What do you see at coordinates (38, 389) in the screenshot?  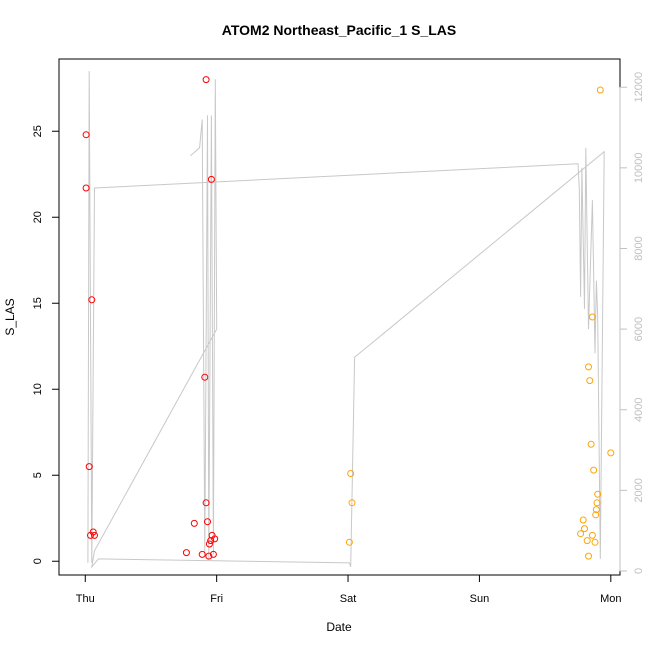 I see `y-left-tick-label: 10` at bounding box center [38, 389].